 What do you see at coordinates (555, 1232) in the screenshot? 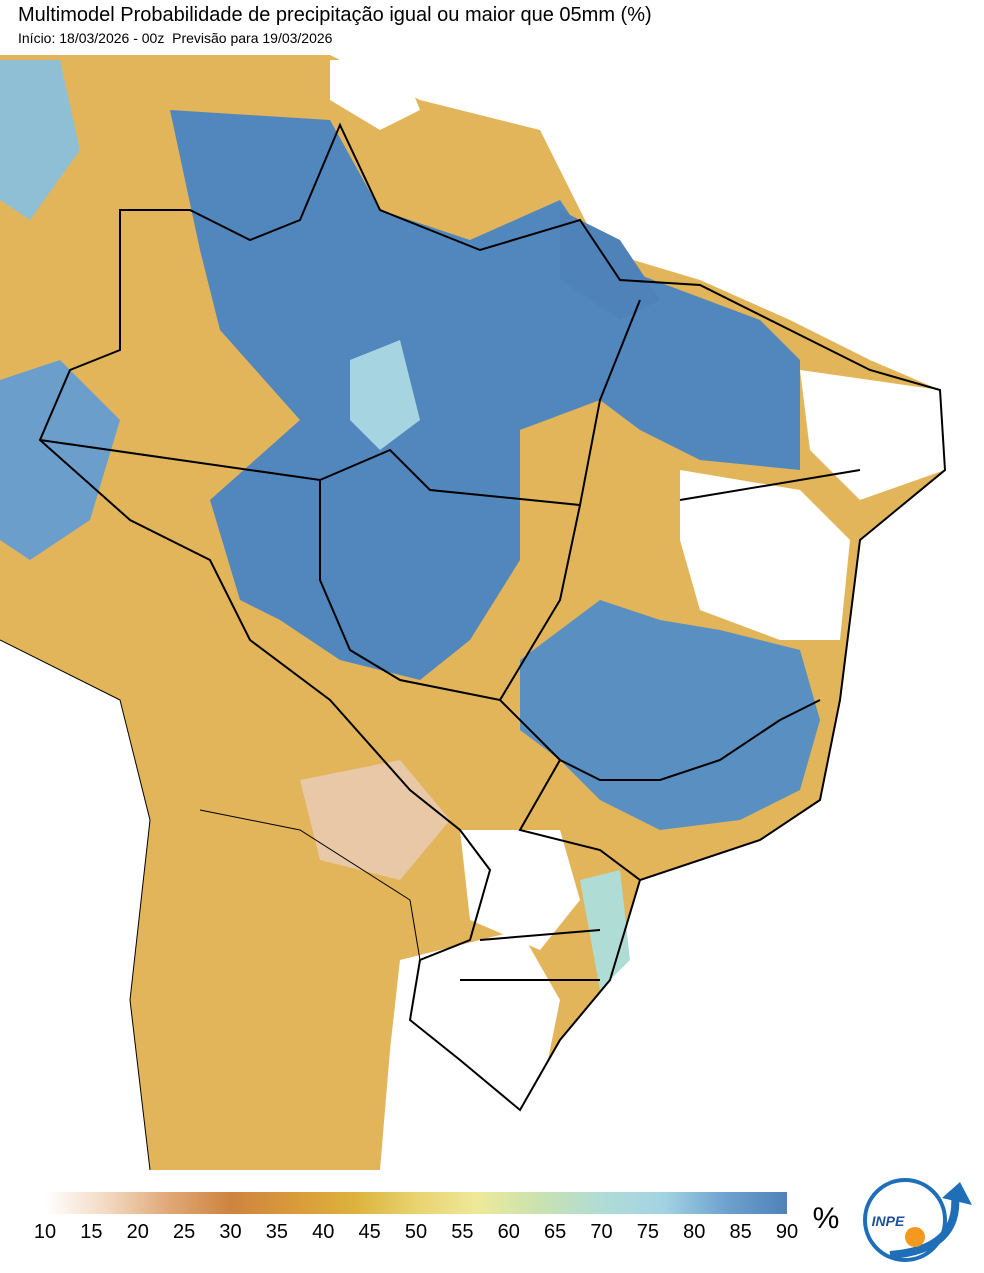
I see `colorbar-label: 65` at bounding box center [555, 1232].